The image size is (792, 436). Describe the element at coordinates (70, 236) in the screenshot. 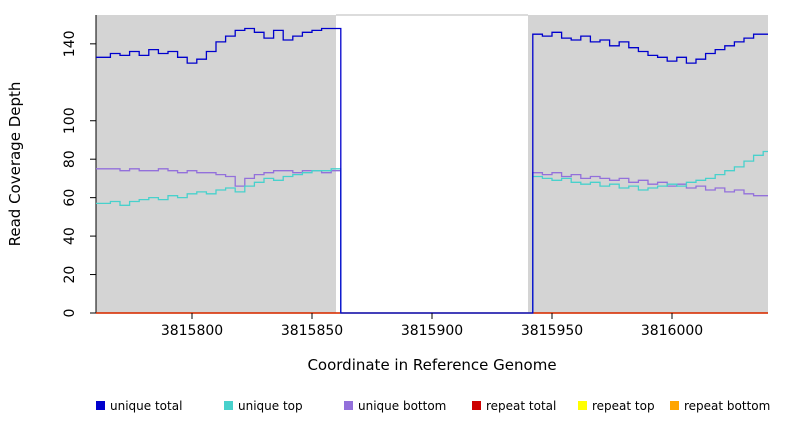

I see `y-tick-label: 40` at that location.